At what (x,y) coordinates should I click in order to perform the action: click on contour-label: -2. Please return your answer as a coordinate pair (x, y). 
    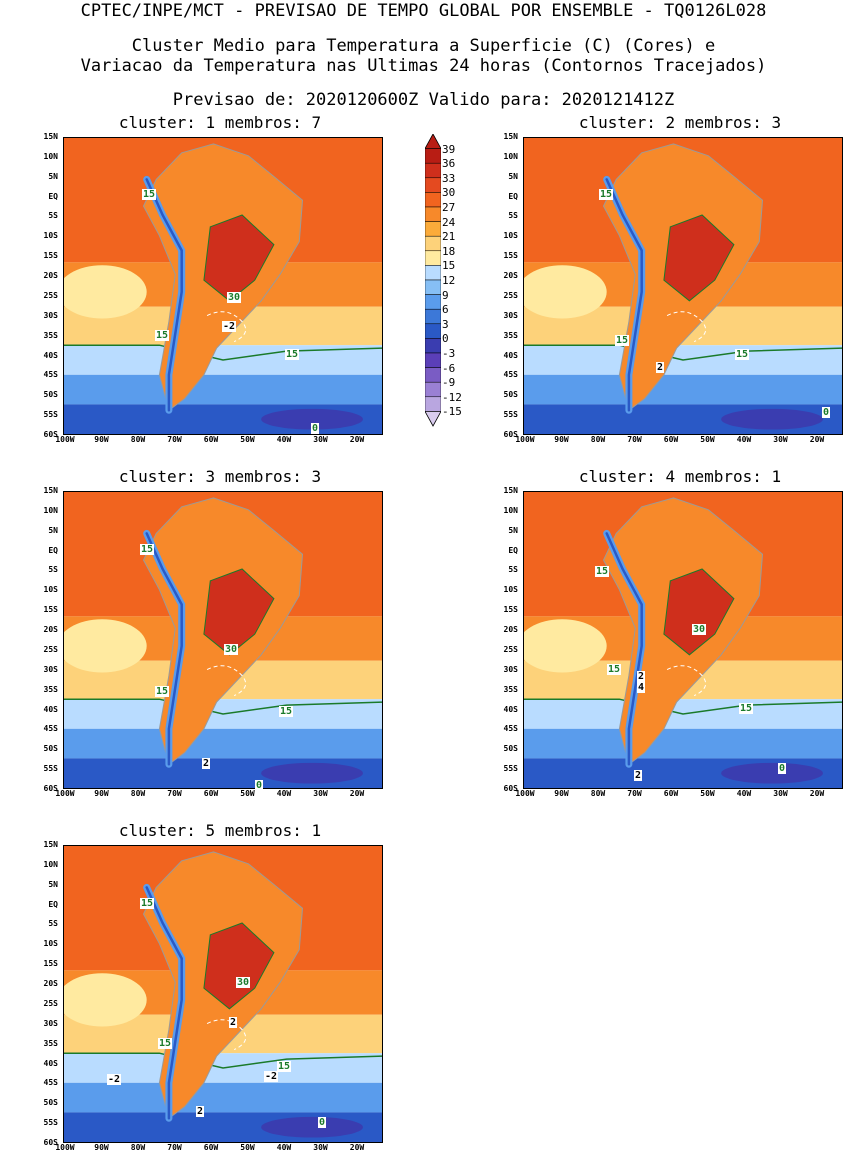
    Looking at the image, I should click on (229, 326).